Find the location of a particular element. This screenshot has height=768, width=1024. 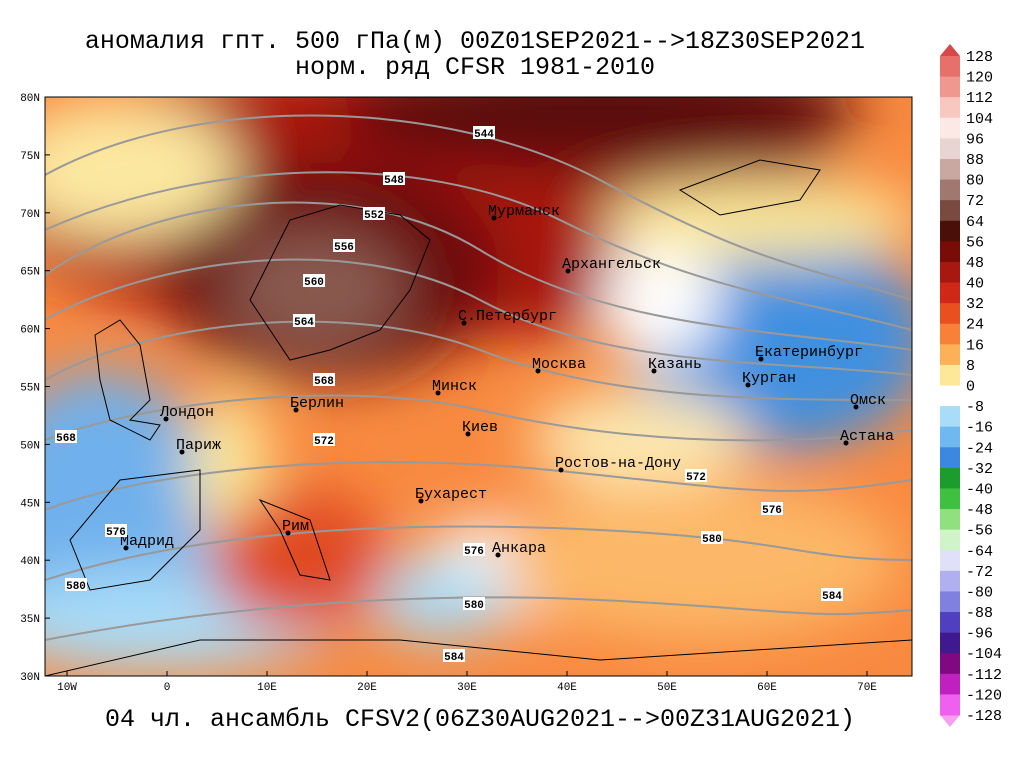

colorbar-label: 24 is located at coordinates (975, 325).